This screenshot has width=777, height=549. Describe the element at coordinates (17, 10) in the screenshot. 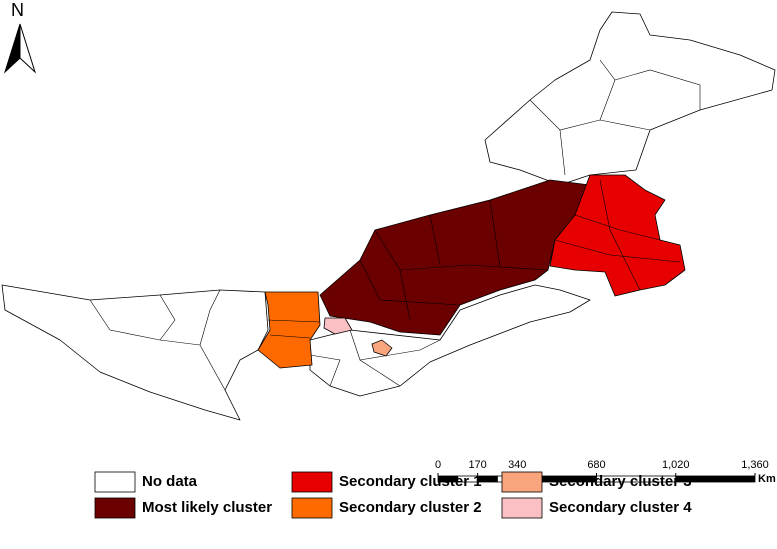

I see `north-label: N` at that location.